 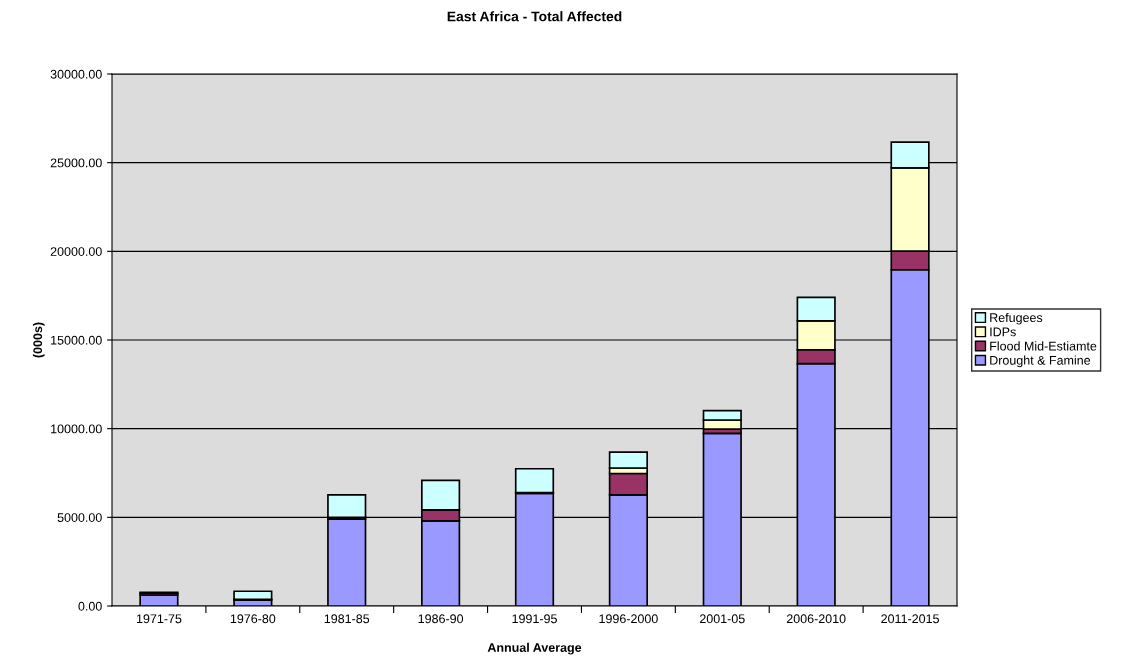 What do you see at coordinates (159, 619) in the screenshot?
I see `x-tick-label: 1971-75` at bounding box center [159, 619].